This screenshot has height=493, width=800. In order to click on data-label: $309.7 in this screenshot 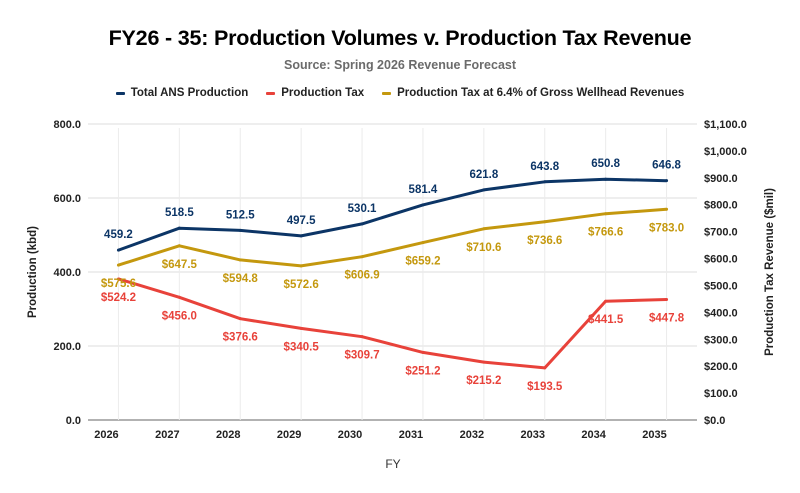, I will do `click(361, 356)`.